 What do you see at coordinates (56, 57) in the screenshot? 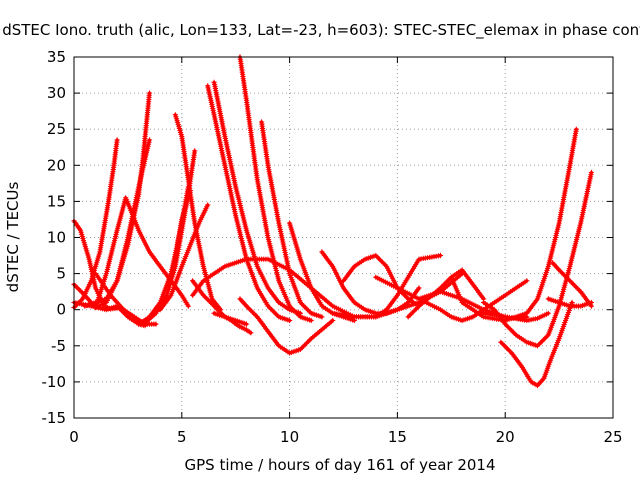
I see `y-tick-label: 35` at bounding box center [56, 57].